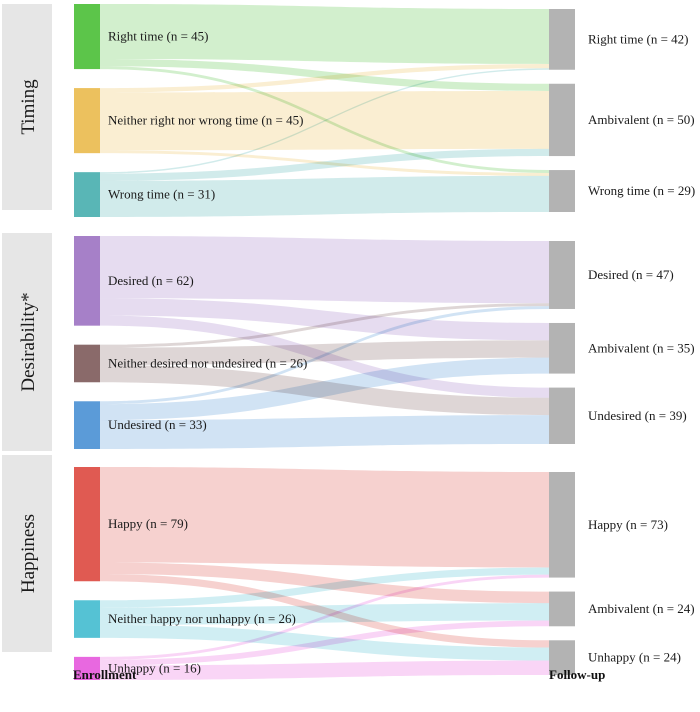 The height and width of the screenshot is (712, 700). What do you see at coordinates (324, 319) in the screenshot?
I see `flow-des-to-t_amb2` at bounding box center [324, 319].